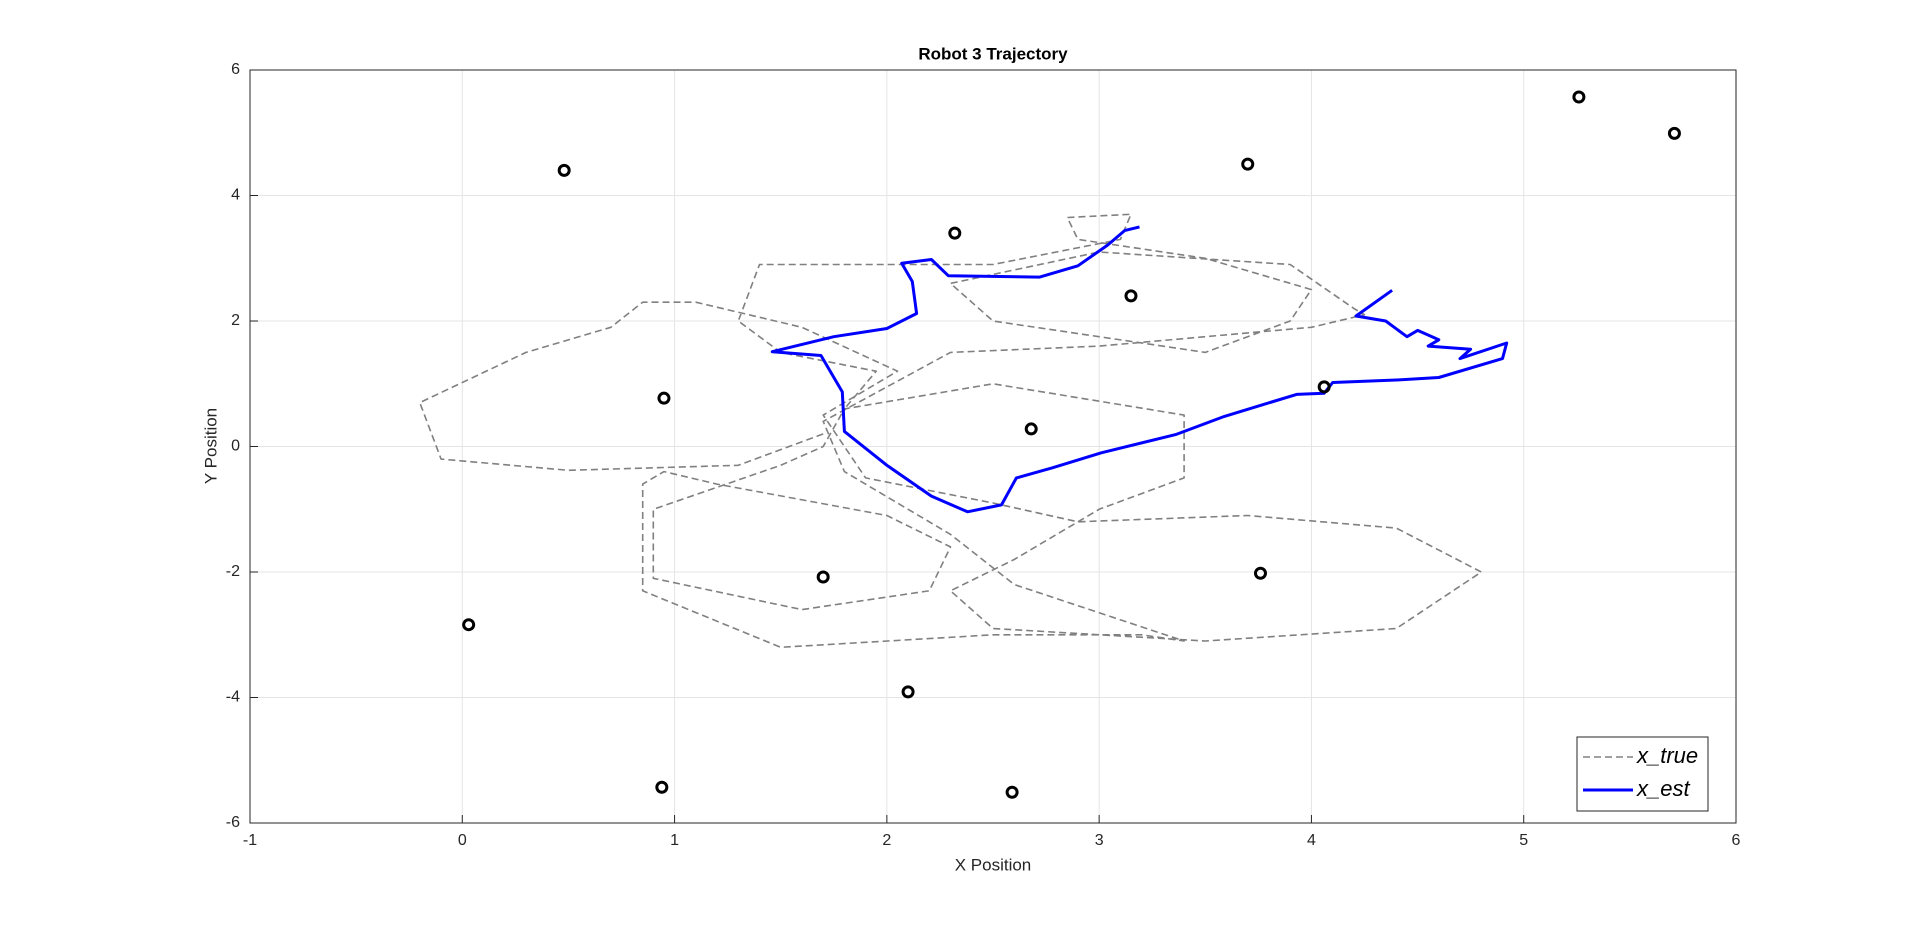  Describe the element at coordinates (1736, 840) in the screenshot. I see `x-tick-label: 6` at that location.